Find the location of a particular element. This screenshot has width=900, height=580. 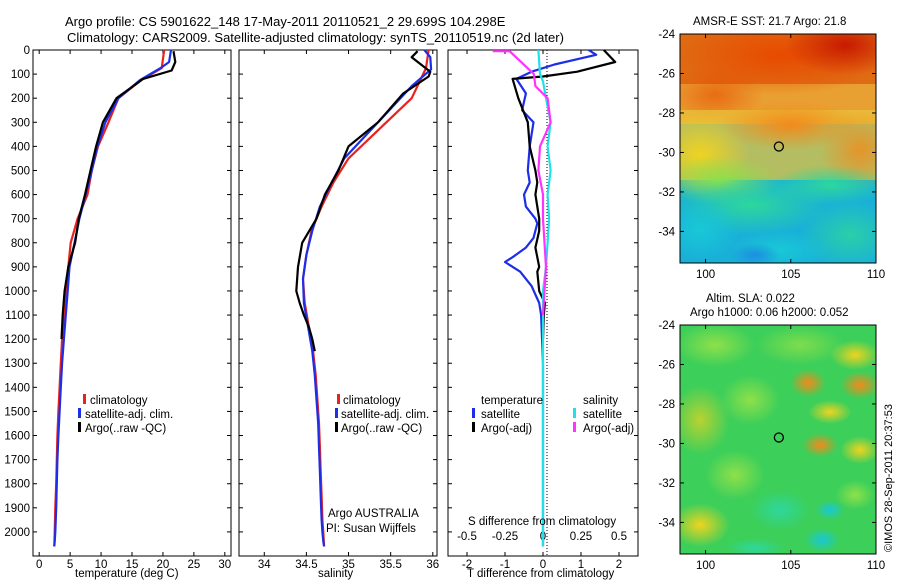

difference-xlabel: T difference from climatology is located at coordinates (540, 574).